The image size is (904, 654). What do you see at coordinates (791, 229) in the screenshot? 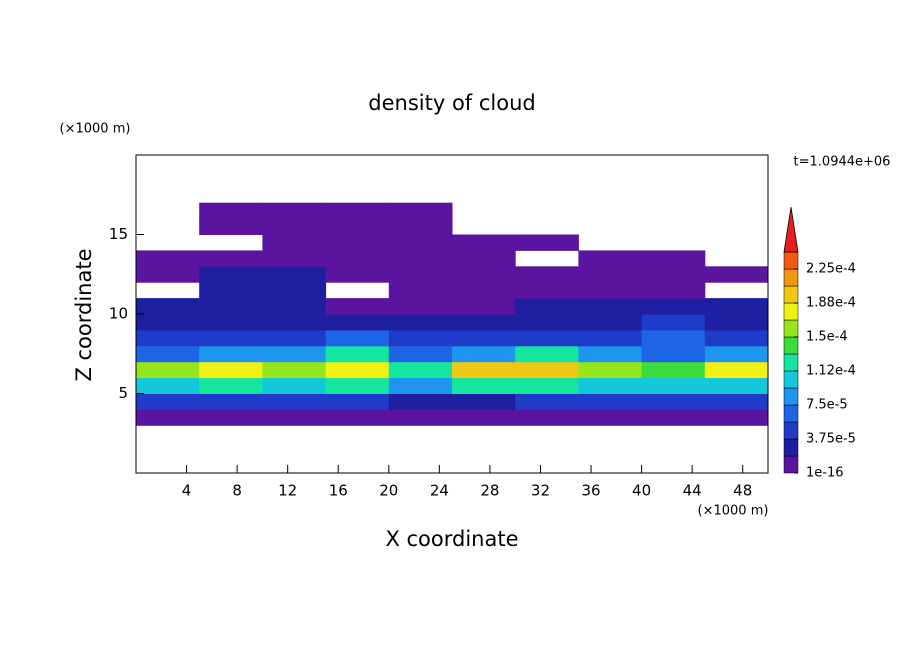
I see `colorbar-overflow` at bounding box center [791, 229].